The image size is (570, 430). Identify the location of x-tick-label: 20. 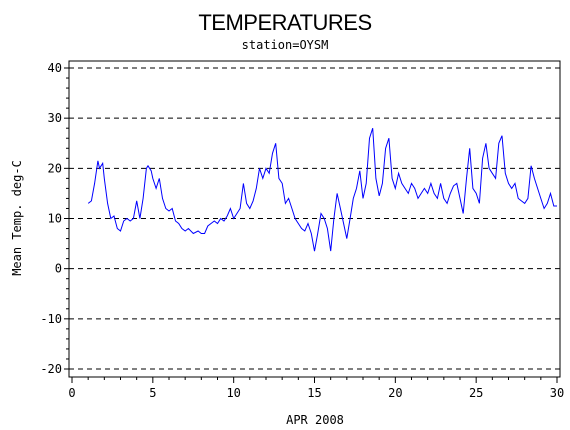
(395, 393).